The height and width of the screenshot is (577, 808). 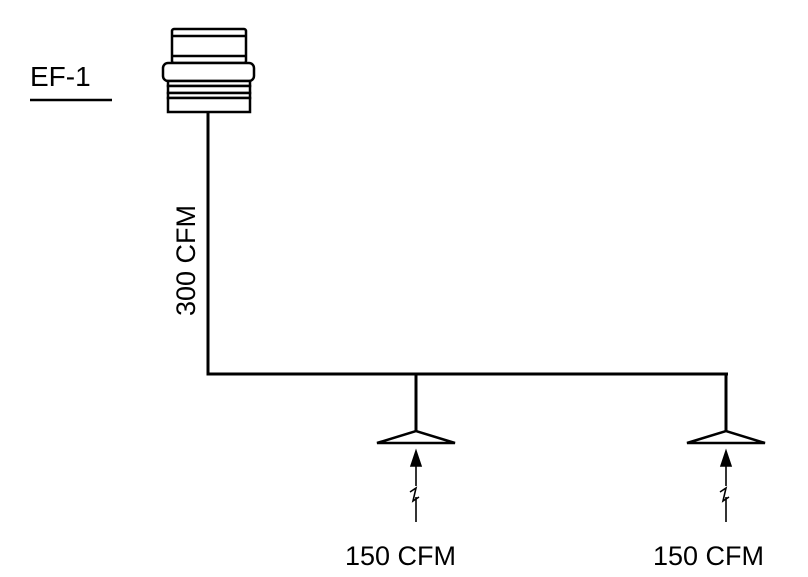 I want to click on grille-1-airflow-label: 150 CFM, so click(x=400, y=556).